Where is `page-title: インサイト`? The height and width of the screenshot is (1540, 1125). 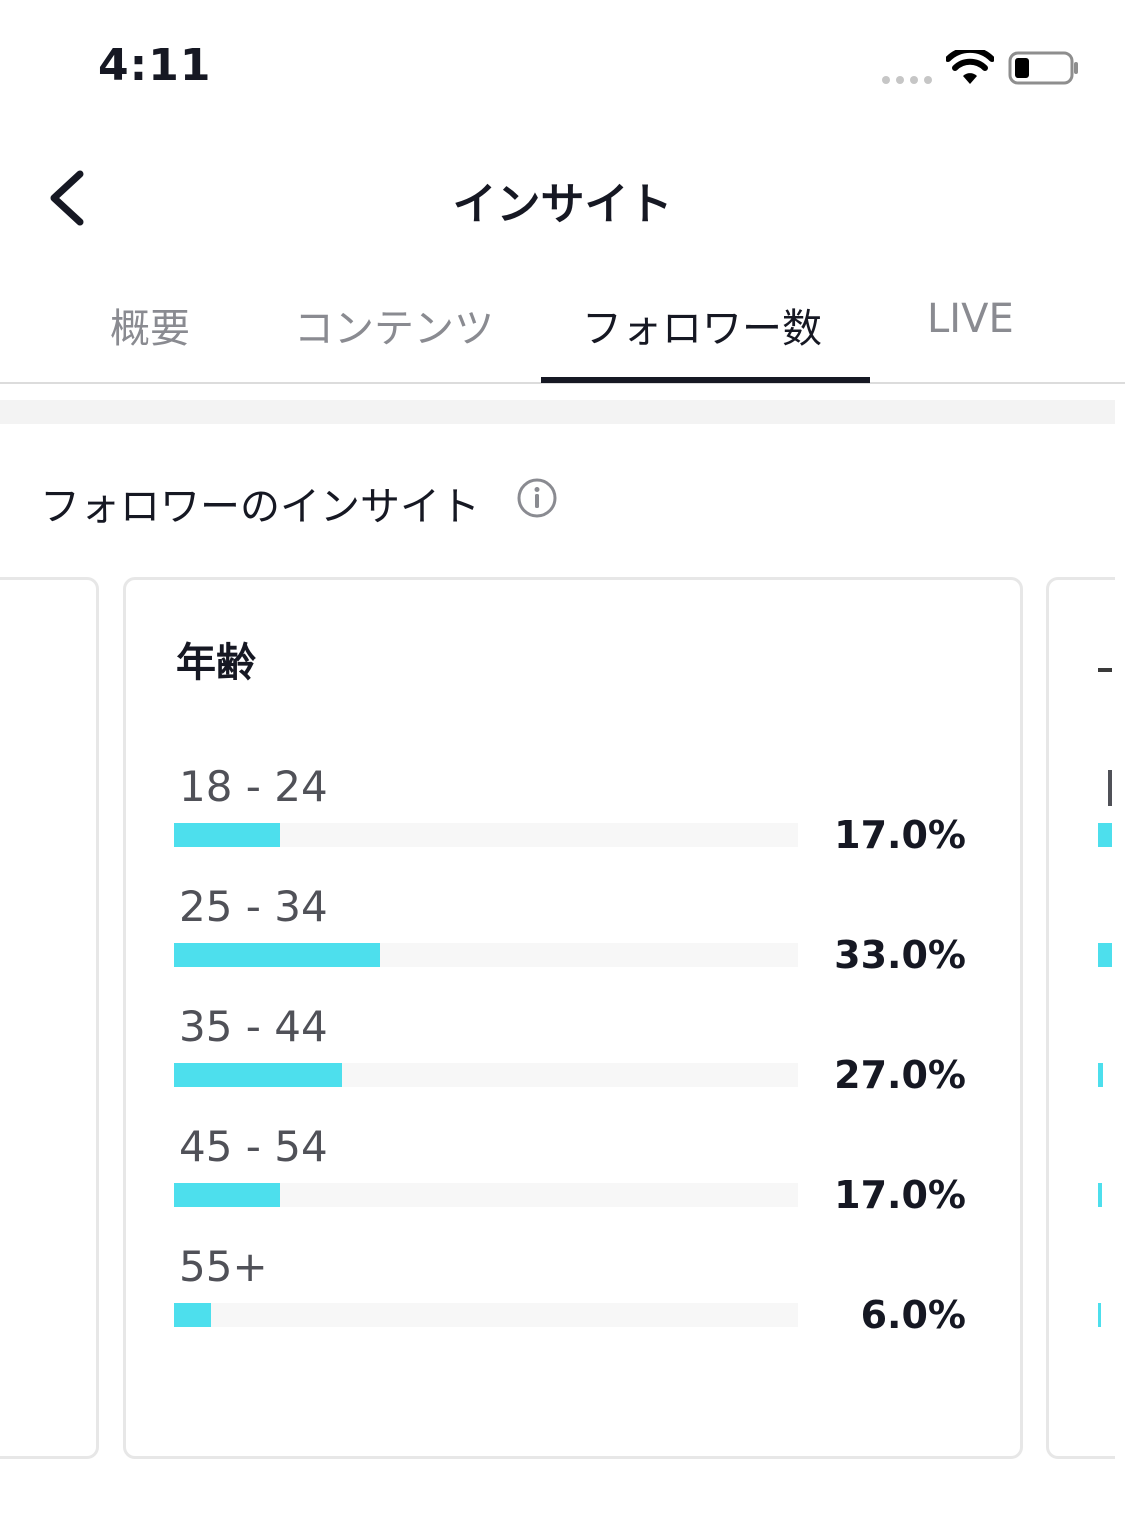
page-title: インサイト is located at coordinates (562, 204).